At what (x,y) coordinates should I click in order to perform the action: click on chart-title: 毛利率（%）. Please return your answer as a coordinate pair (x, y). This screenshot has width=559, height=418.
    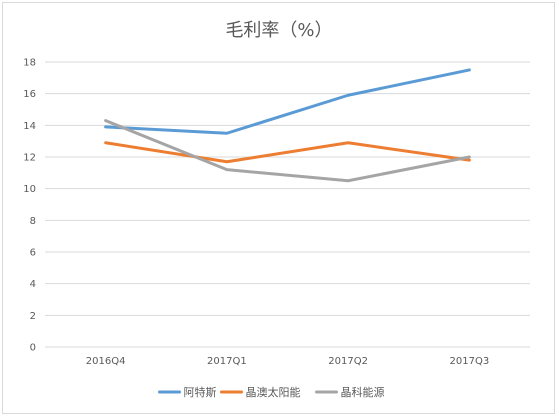
    Looking at the image, I should click on (278, 30).